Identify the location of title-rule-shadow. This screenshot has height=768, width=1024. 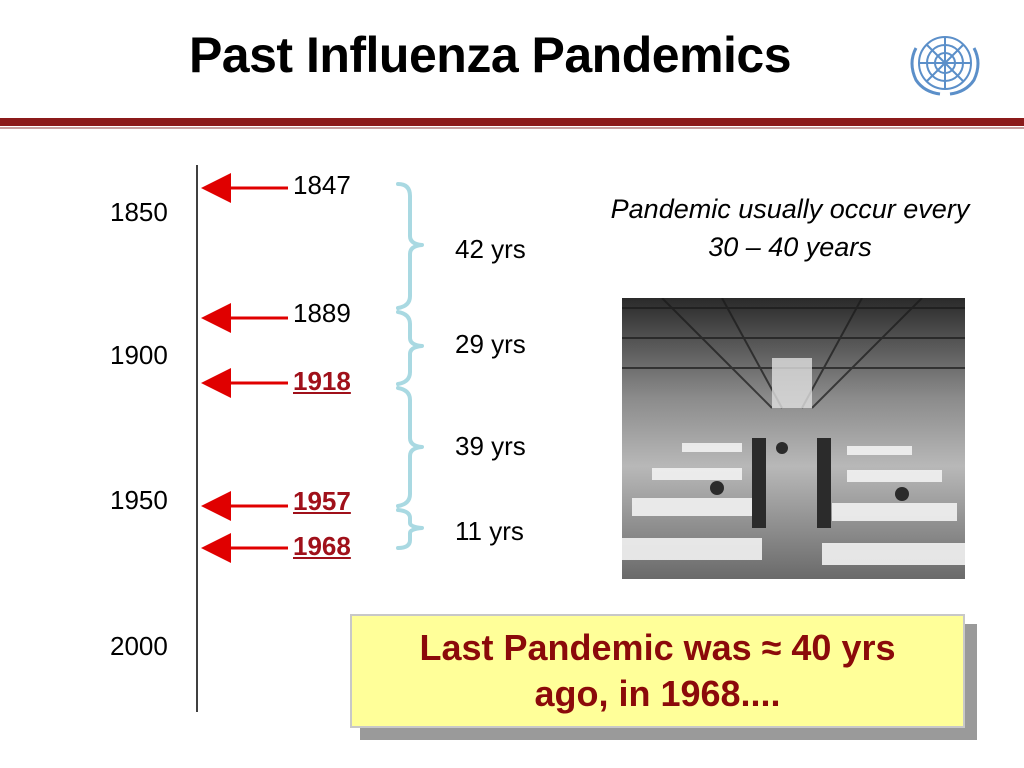
(512, 128).